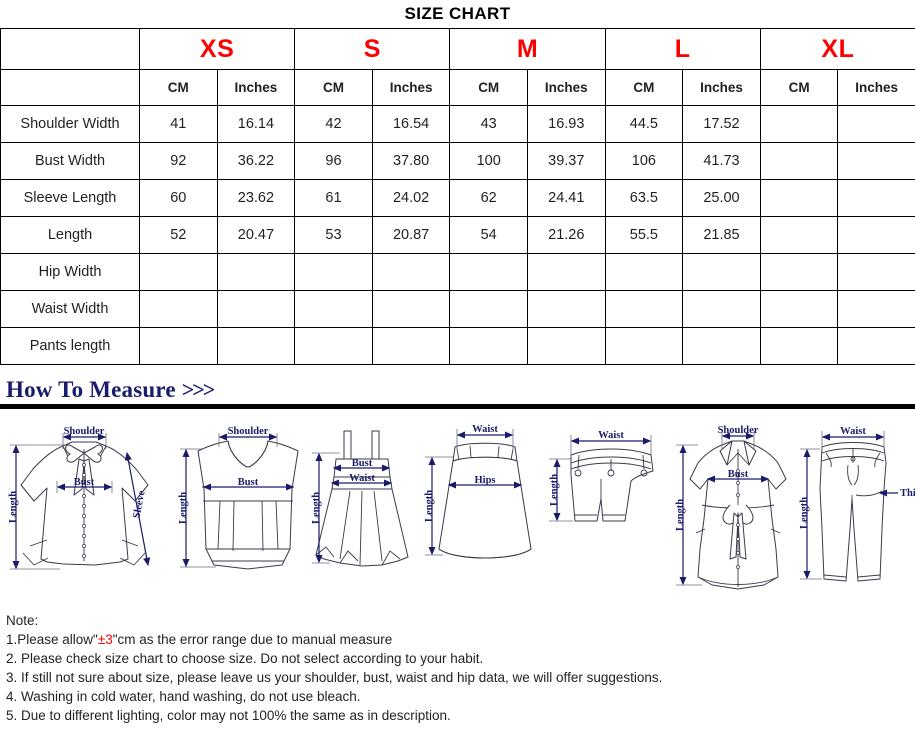 This screenshot has width=915, height=750. What do you see at coordinates (70, 272) in the screenshot?
I see `row-label: Hip Width` at bounding box center [70, 272].